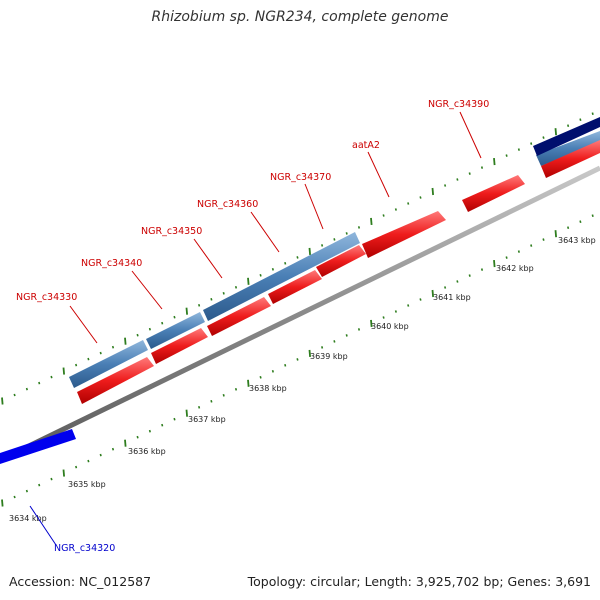 Image resolution: width=600 pixels, height=600 pixels. What do you see at coordinates (84, 548) in the screenshot?
I see `gene-label-NGR_c34320: NGR_c34320` at bounding box center [84, 548].